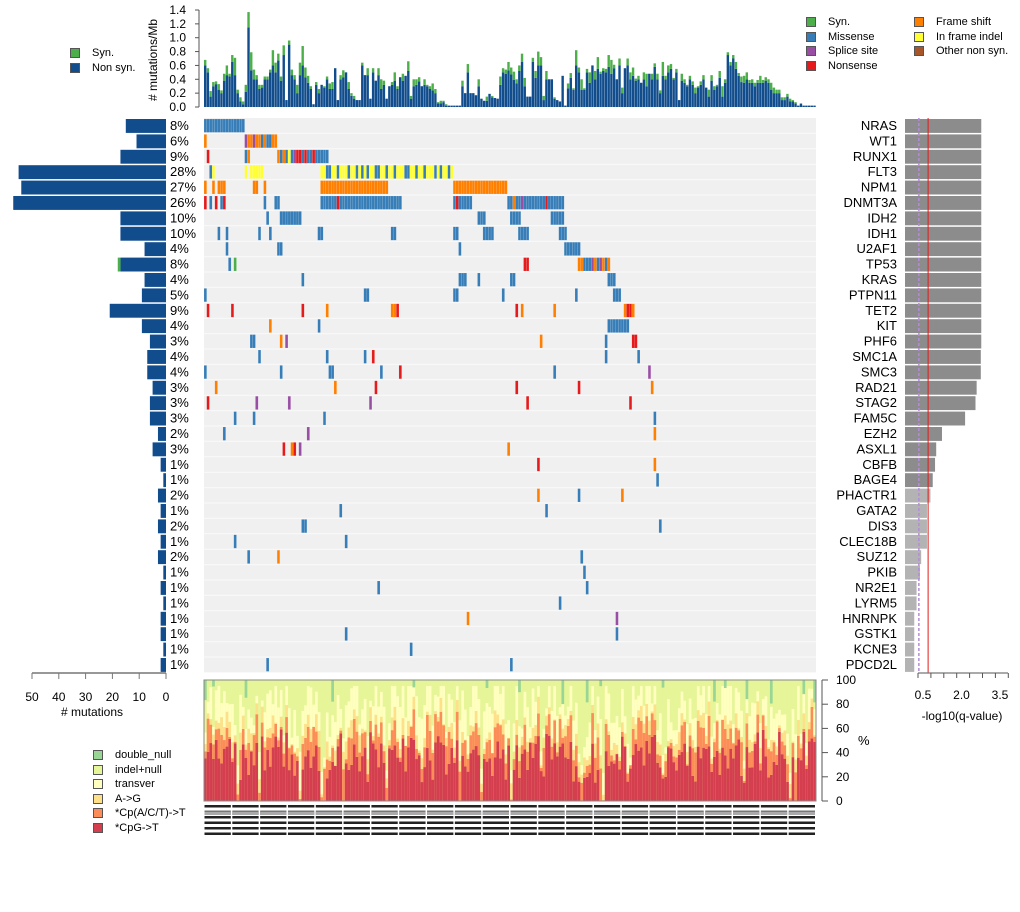 The height and width of the screenshot is (912, 1020). I want to click on gene-name-label: PHF6, so click(880, 341).